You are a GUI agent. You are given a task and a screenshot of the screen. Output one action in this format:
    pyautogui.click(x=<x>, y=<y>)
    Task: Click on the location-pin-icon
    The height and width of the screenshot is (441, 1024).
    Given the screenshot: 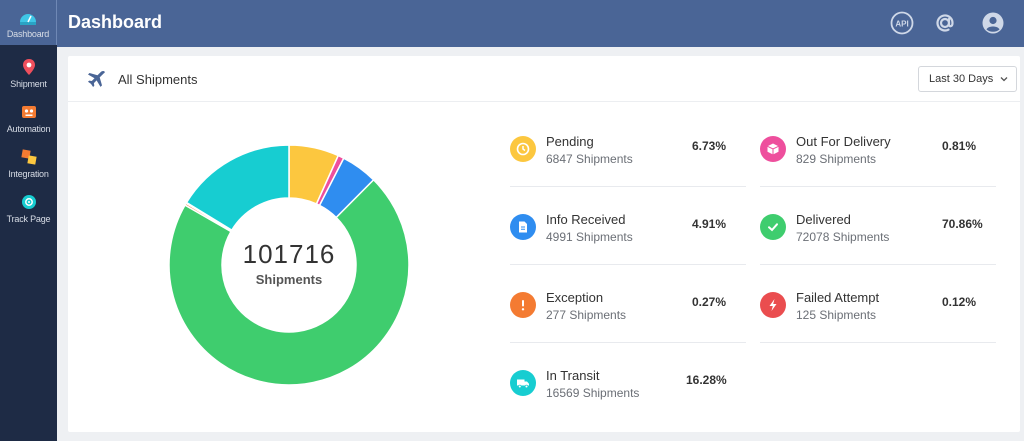 What is the action you would take?
    pyautogui.click(x=28, y=67)
    